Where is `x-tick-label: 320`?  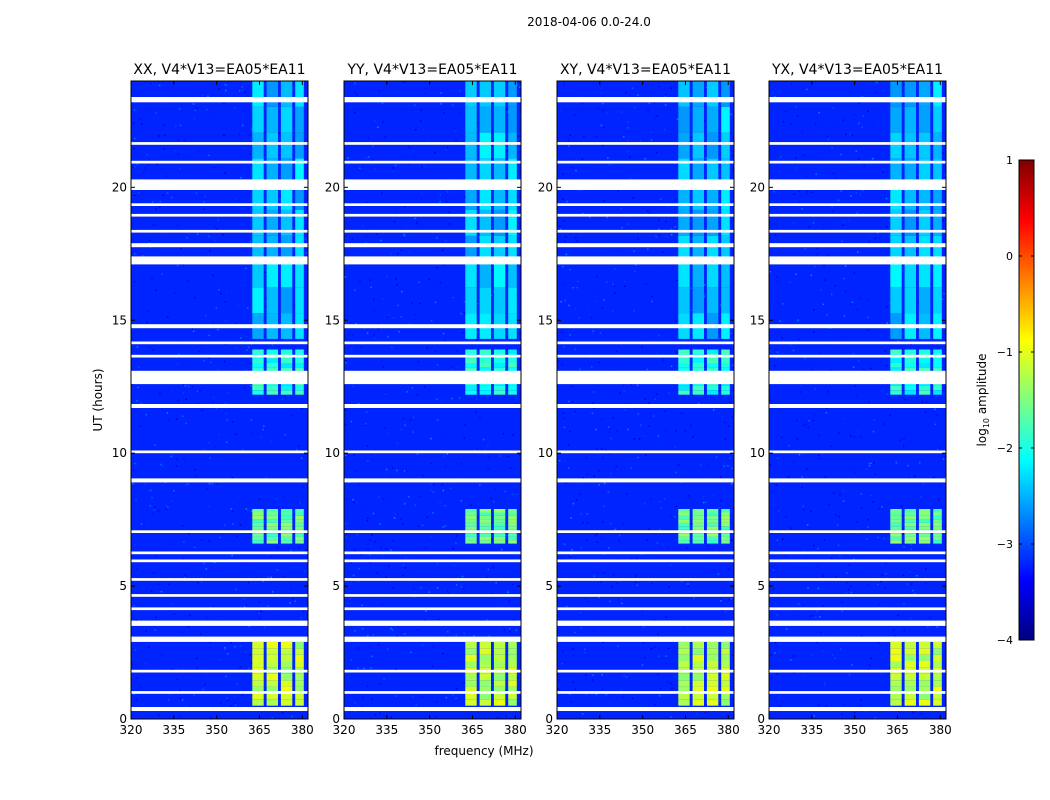 x-tick-label: 320 is located at coordinates (131, 730).